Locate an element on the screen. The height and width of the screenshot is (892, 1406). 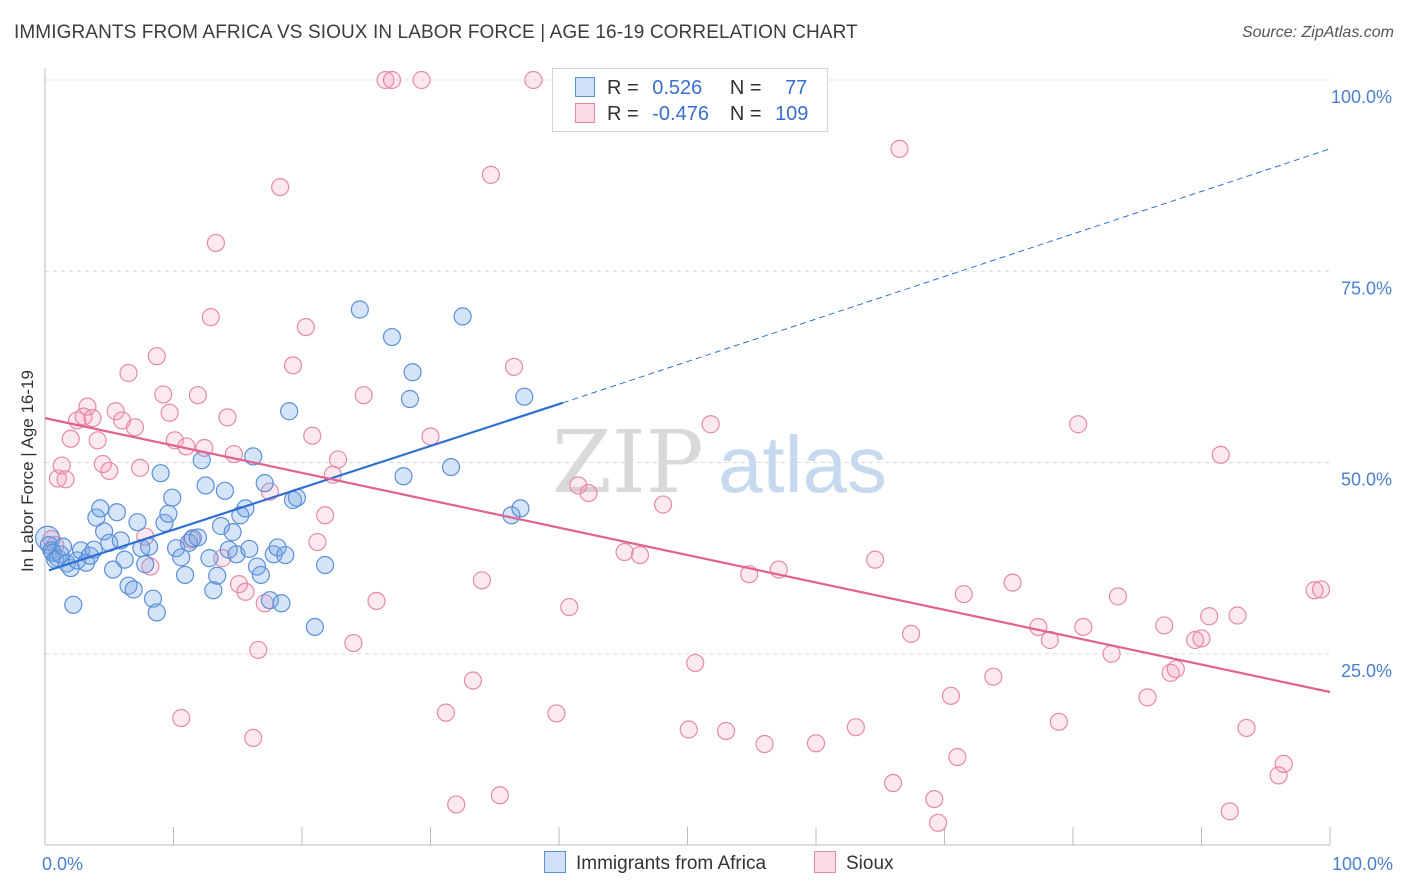
bottom-legend-sioux: Sioux is located at coordinates (854, 863).